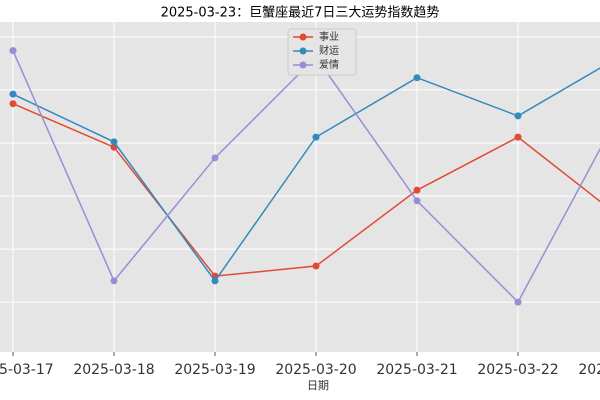 The image size is (600, 400). I want to click on x-tick-label: 2025-03-21, so click(416, 370).